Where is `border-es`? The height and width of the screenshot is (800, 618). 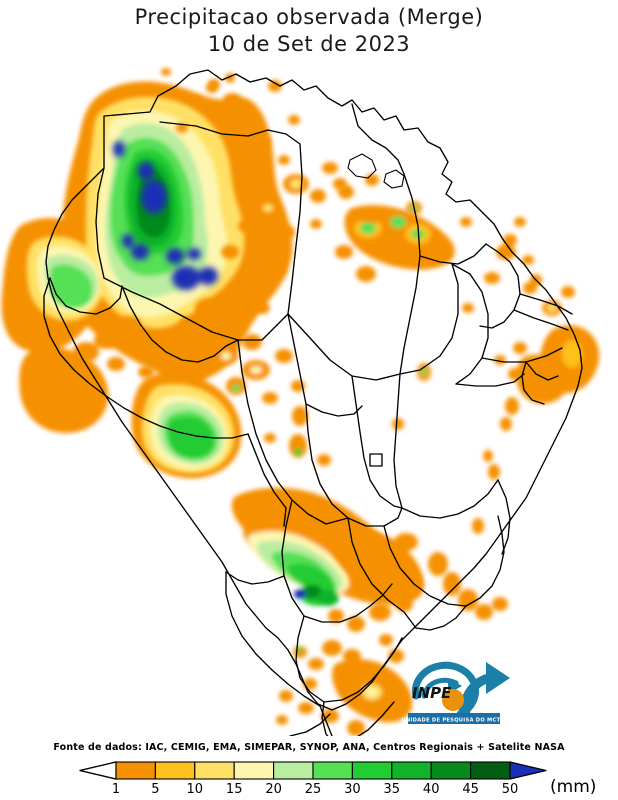
border-es is located at coordinates (504, 517).